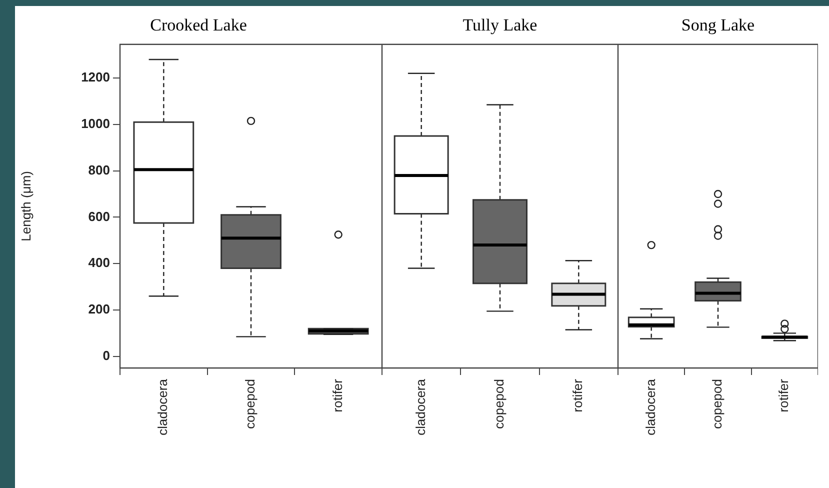  Describe the element at coordinates (198, 25) in the screenshot. I see `chart-title: Crooked Lake` at that location.